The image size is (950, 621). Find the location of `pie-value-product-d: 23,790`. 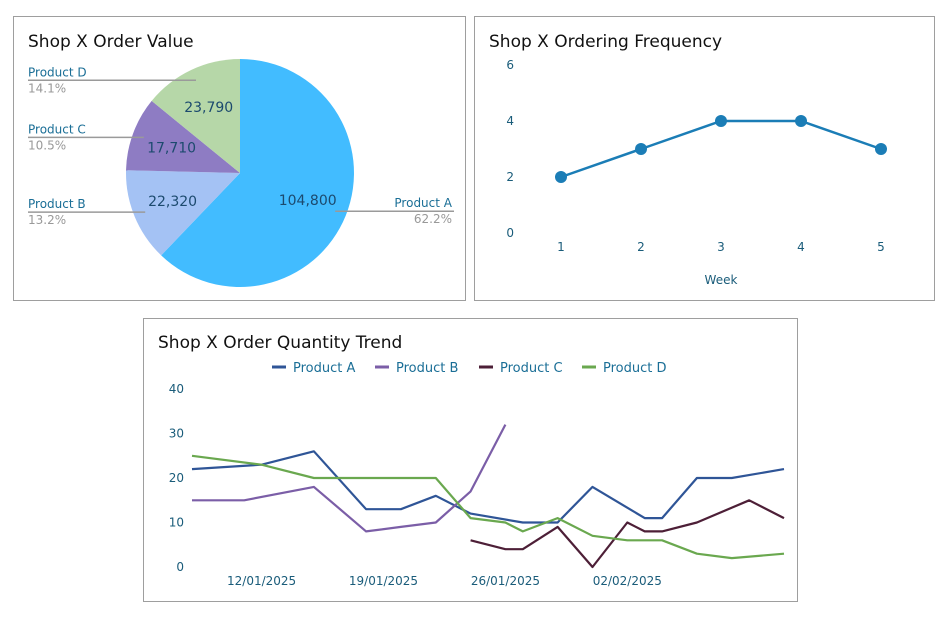

pie-value-product-d: 23,790 is located at coordinates (208, 108).